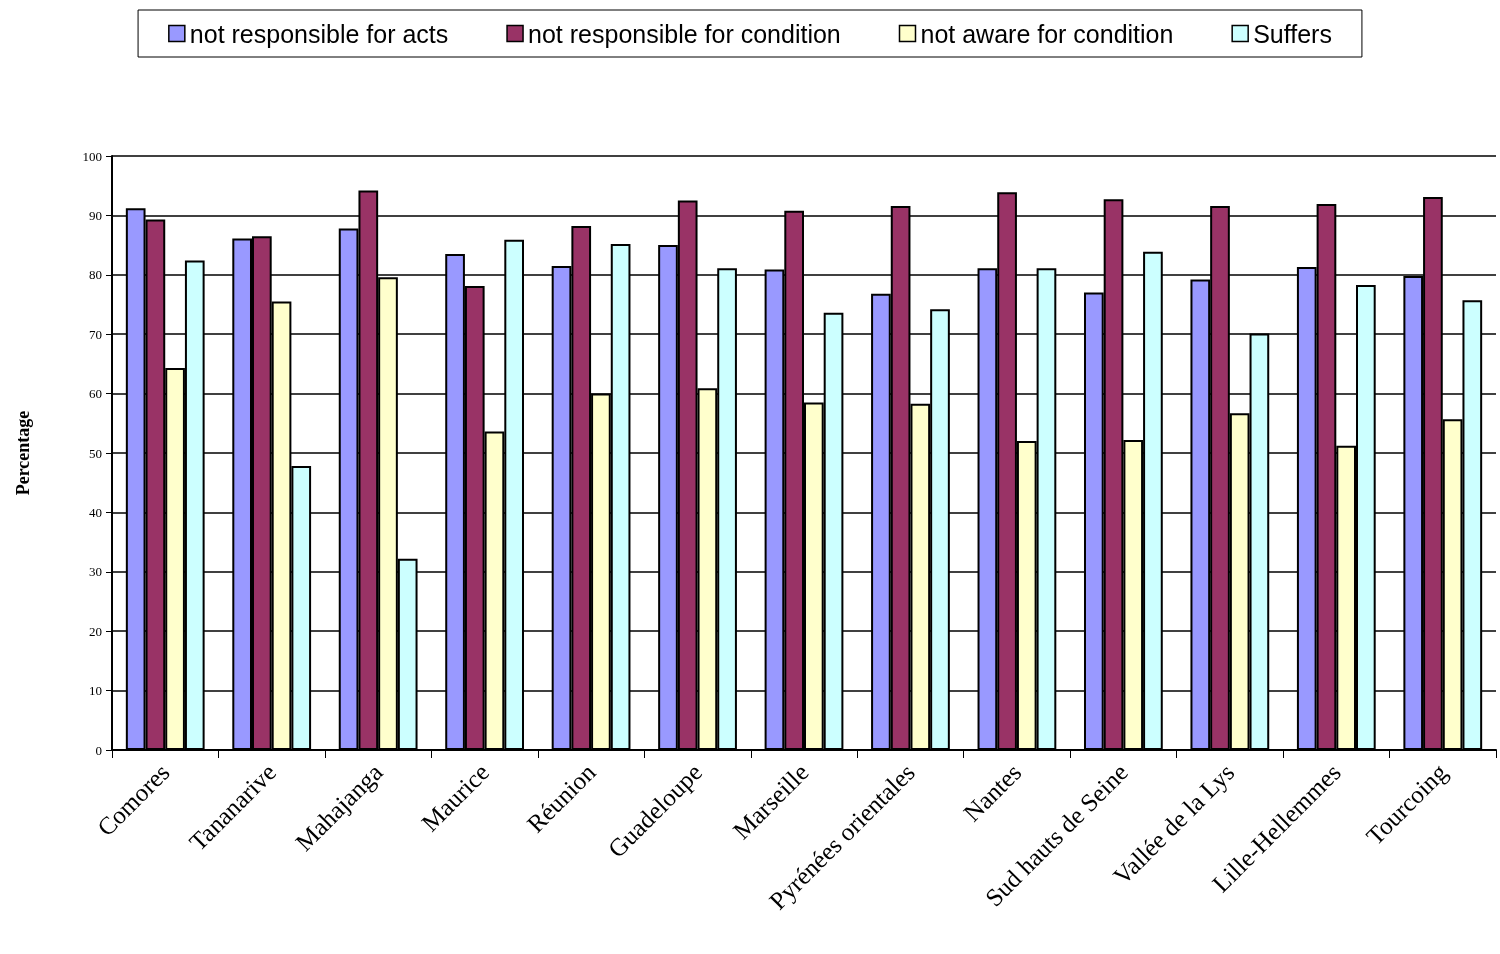 The width and height of the screenshot is (1500, 954). What do you see at coordinates (95, 215) in the screenshot?
I see `y-tick-label: 90` at bounding box center [95, 215].